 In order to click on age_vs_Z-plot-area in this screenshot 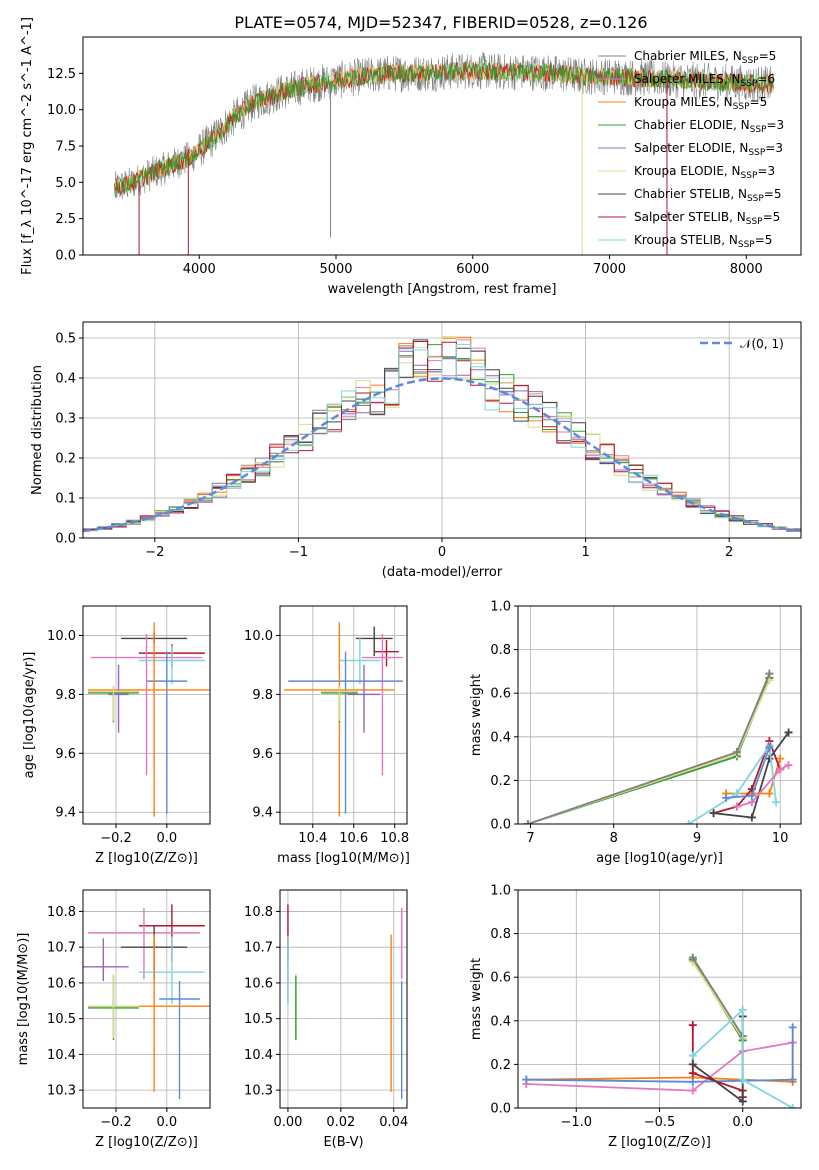, I will do `click(149, 719)`.